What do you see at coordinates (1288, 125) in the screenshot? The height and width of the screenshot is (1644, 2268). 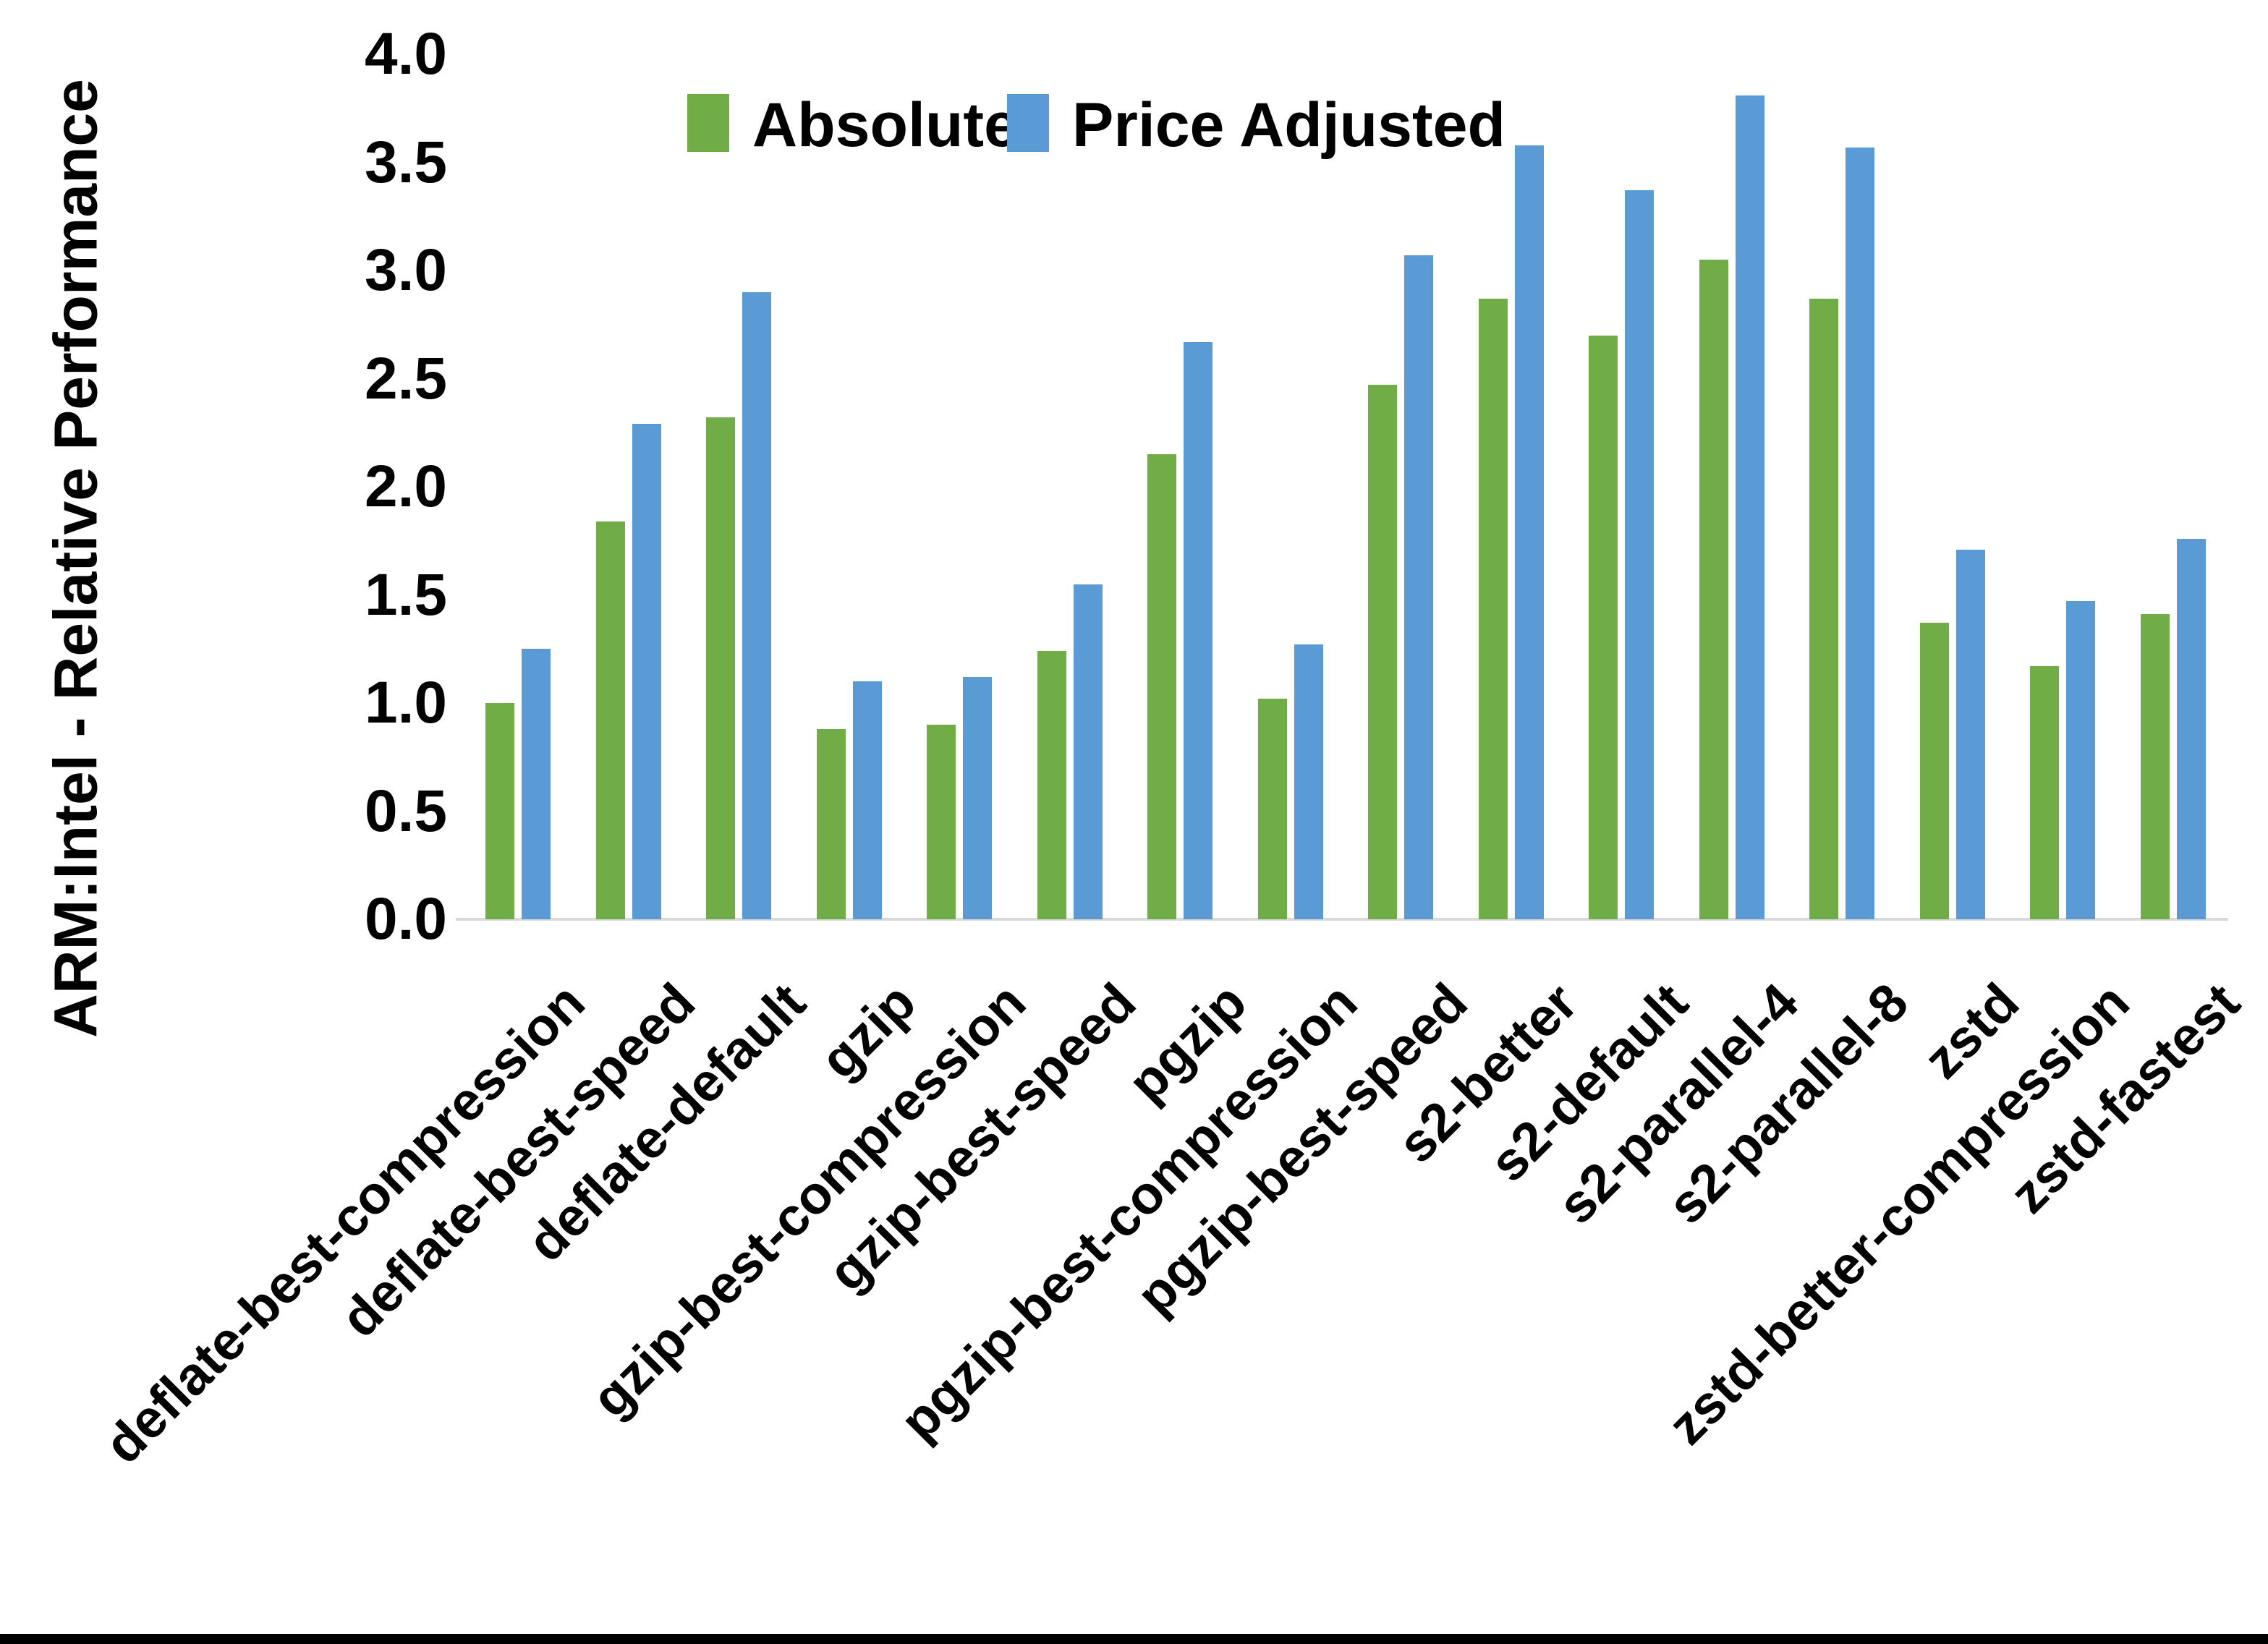 I see `legend-label-price-adjusted: Price Adjusted` at bounding box center [1288, 125].